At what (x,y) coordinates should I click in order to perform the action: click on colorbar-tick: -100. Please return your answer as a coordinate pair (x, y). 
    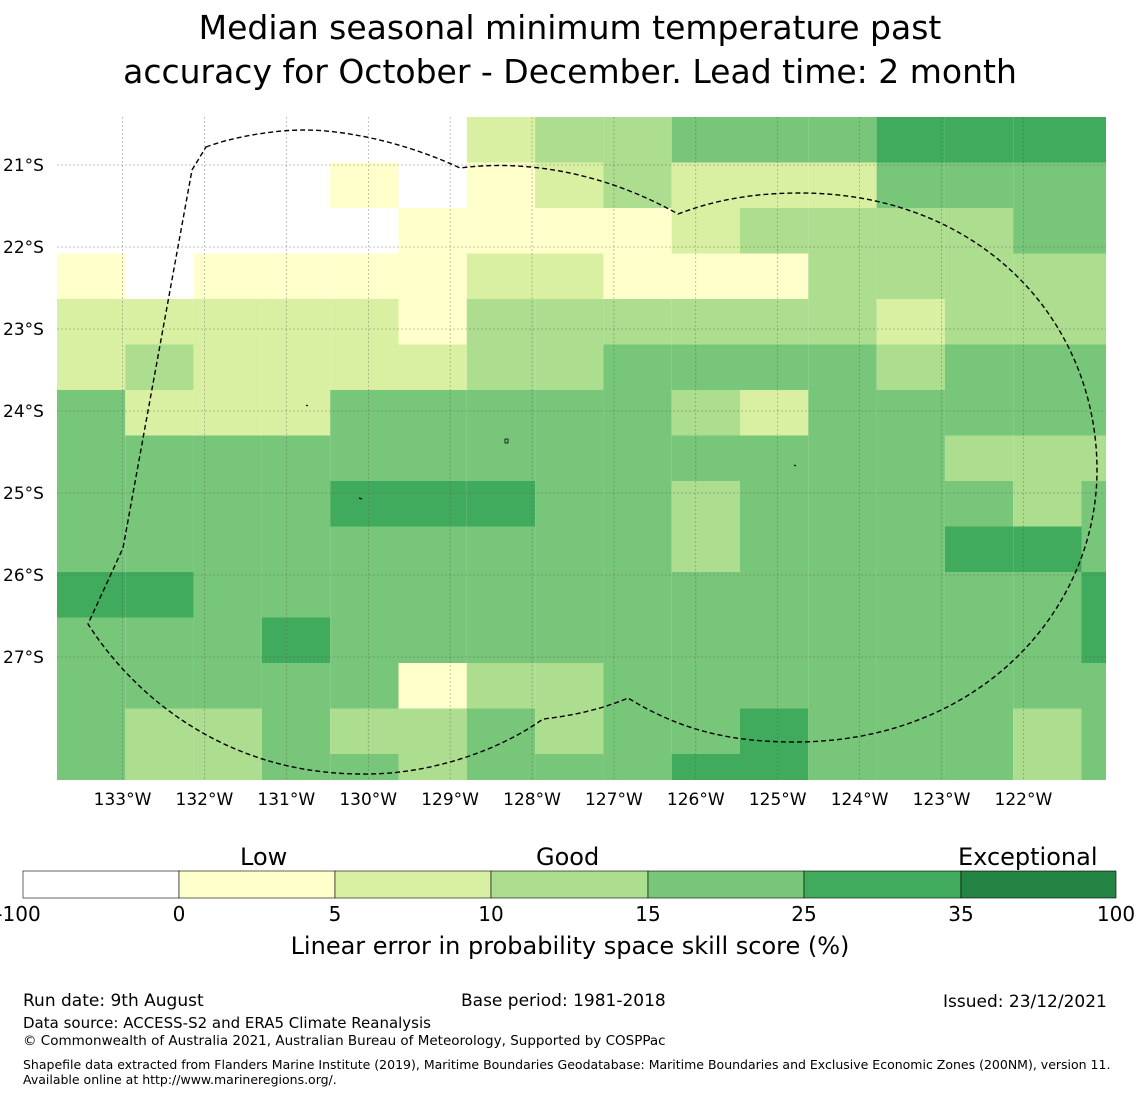
    Looking at the image, I should click on (20, 914).